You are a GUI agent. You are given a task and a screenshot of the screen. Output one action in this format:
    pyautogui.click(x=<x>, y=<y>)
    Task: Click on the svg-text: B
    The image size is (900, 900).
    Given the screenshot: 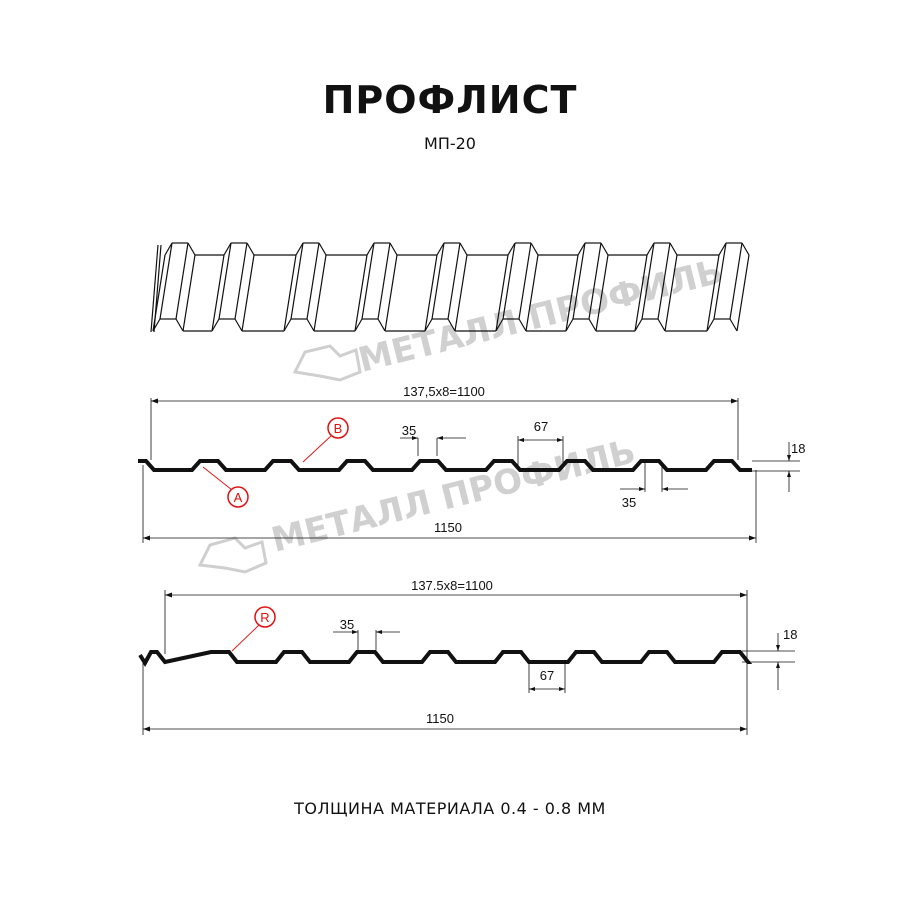 What is the action you would take?
    pyautogui.click(x=338, y=428)
    